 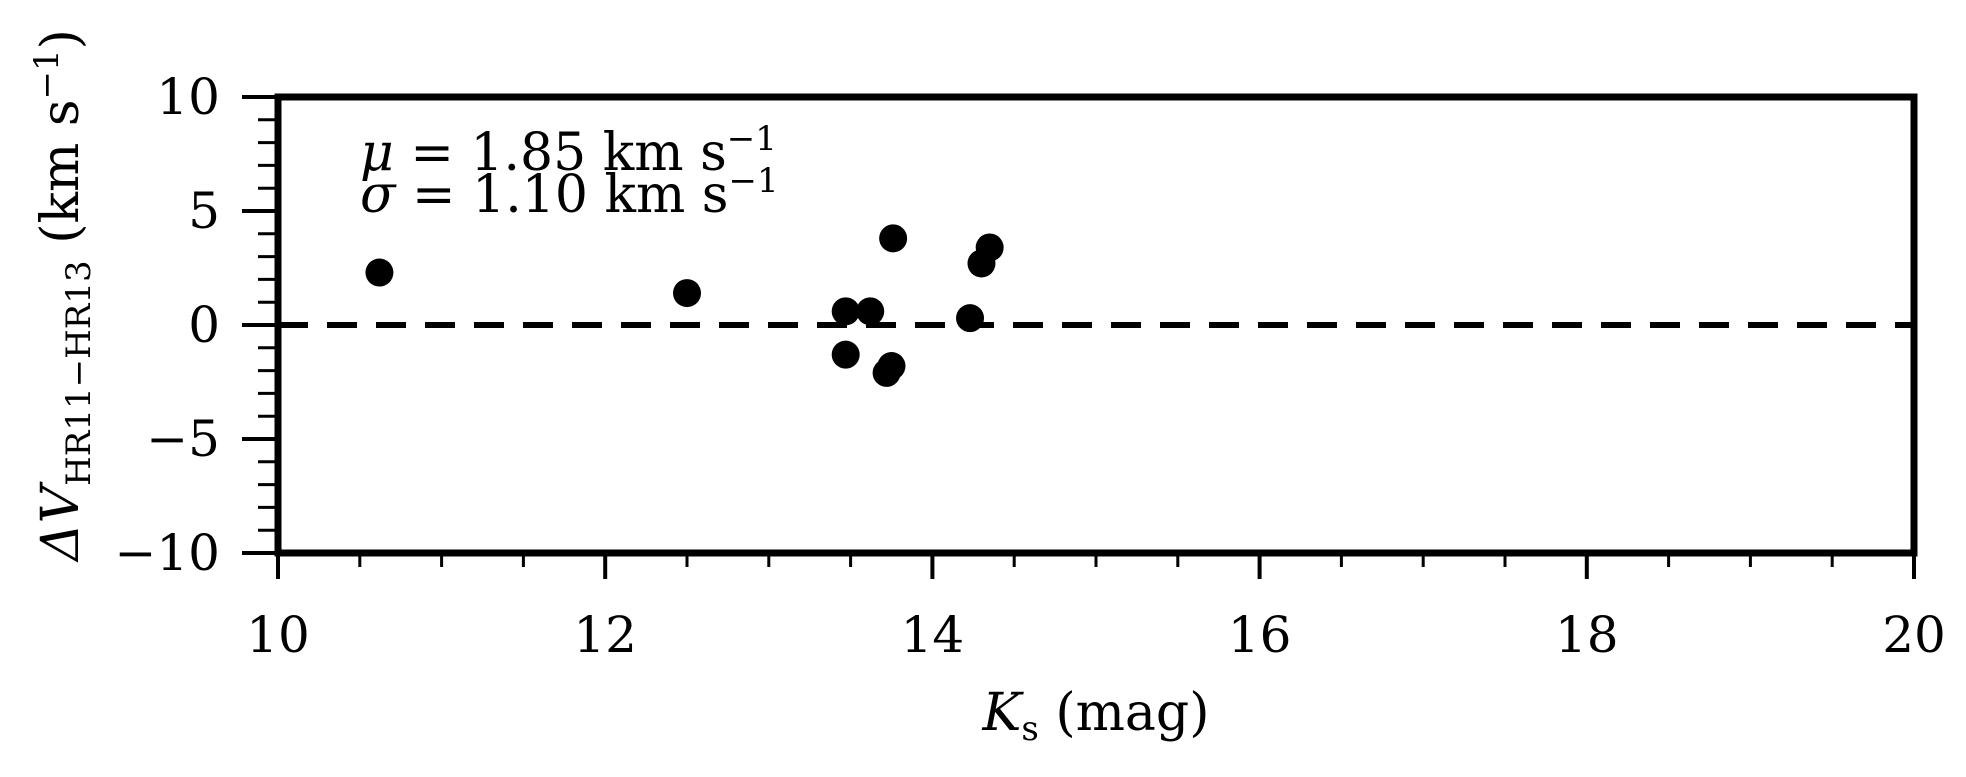 What do you see at coordinates (377, 153) in the screenshot?
I see `mean-symbol: μ` at bounding box center [377, 153].